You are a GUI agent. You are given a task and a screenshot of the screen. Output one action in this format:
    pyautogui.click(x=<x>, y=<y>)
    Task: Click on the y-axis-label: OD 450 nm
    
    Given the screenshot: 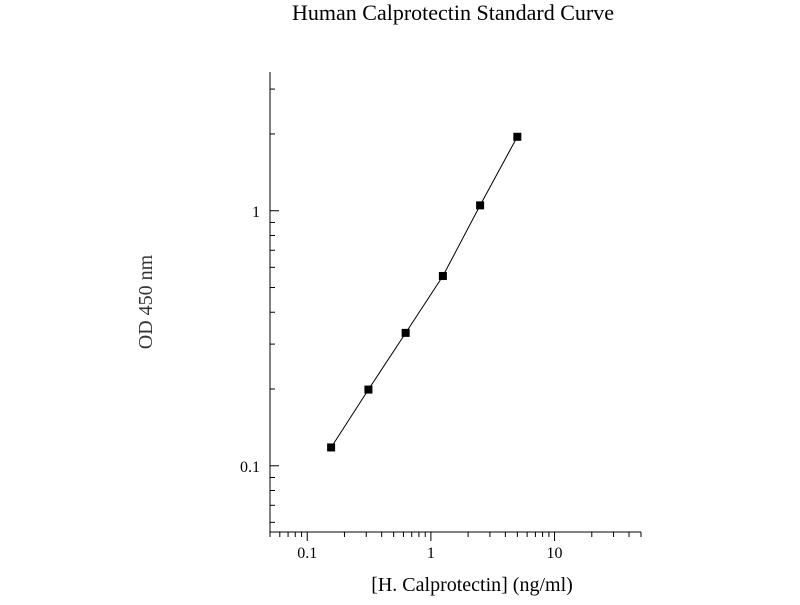 What is the action you would take?
    pyautogui.click(x=146, y=301)
    